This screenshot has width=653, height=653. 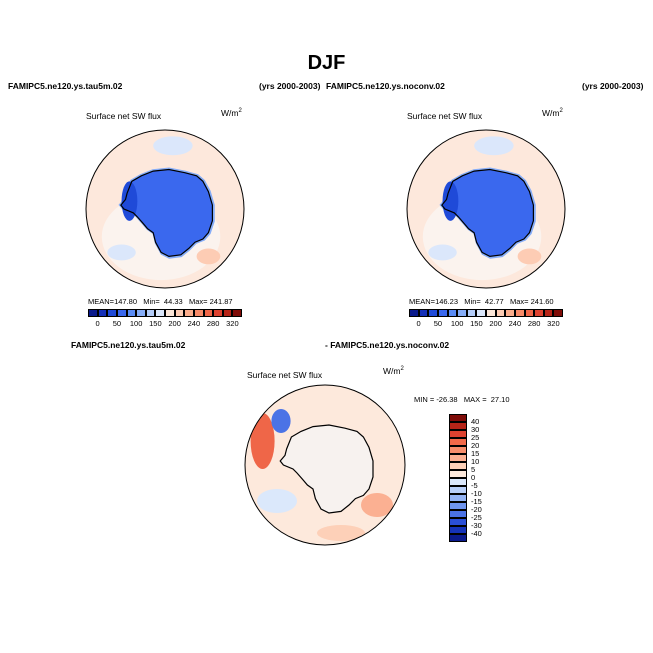 I want to click on colorbar-tick-label: -15, so click(x=476, y=501).